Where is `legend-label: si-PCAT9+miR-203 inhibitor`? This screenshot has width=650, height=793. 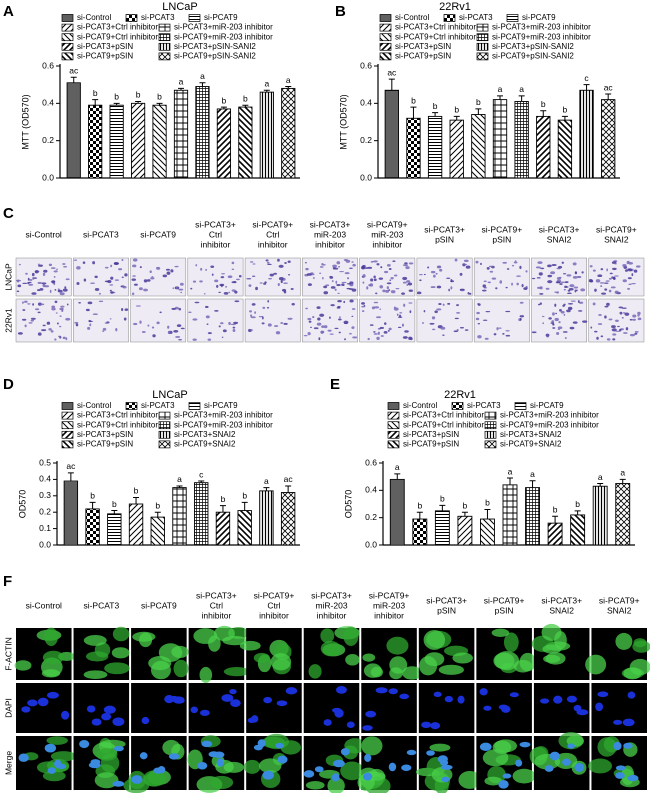 legend-label: si-PCAT9+miR-203 inhibitor is located at coordinates (223, 424).